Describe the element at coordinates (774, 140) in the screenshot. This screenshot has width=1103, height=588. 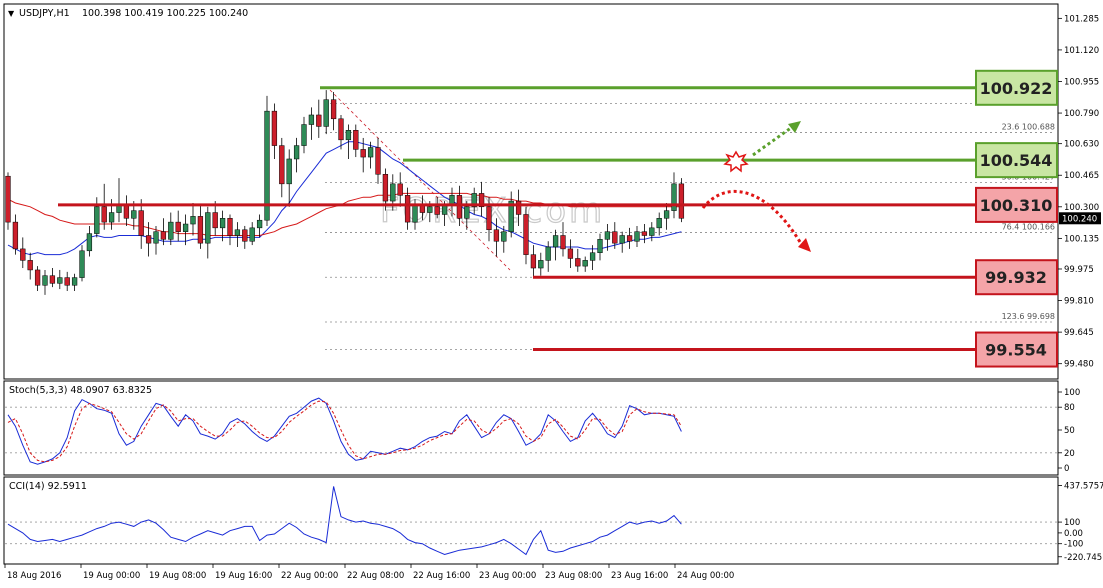
I see `bullish-arrow-icon` at that location.